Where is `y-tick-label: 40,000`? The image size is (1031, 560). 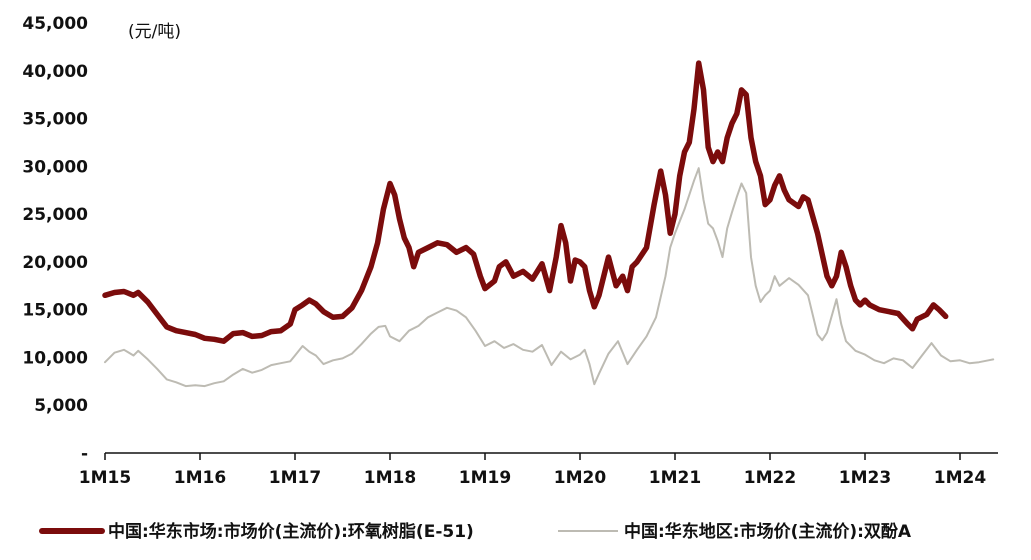 y-tick-label: 40,000 is located at coordinates (55, 72).